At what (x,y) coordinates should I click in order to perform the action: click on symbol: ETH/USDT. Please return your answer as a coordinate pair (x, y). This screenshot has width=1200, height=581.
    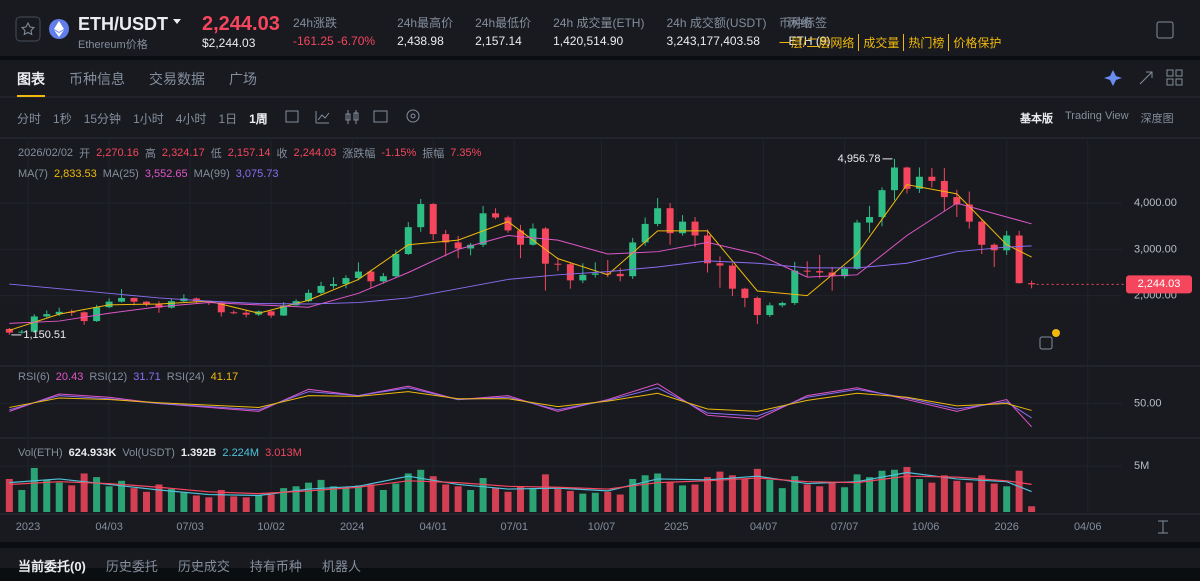
    Looking at the image, I should click on (123, 24).